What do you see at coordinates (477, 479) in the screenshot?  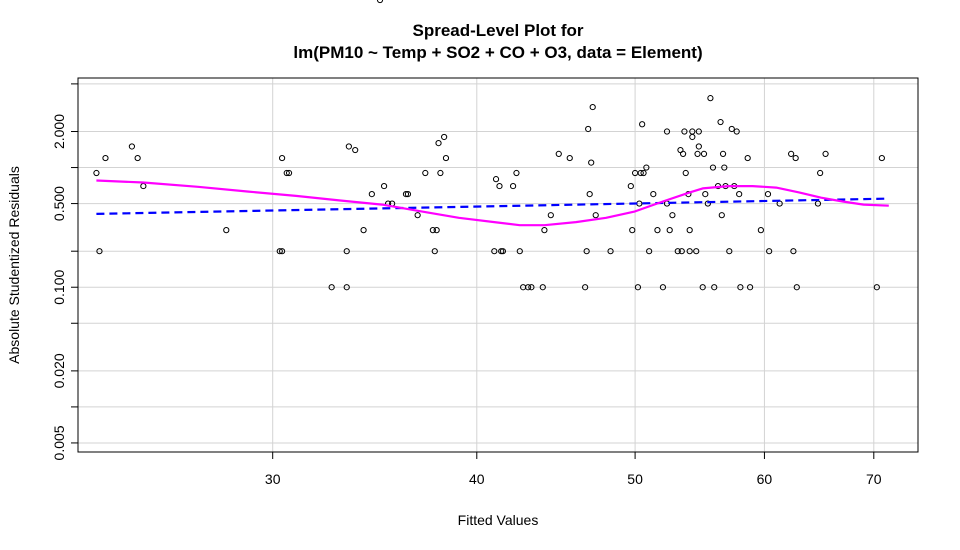 I see `x-tick-label: 40` at bounding box center [477, 479].